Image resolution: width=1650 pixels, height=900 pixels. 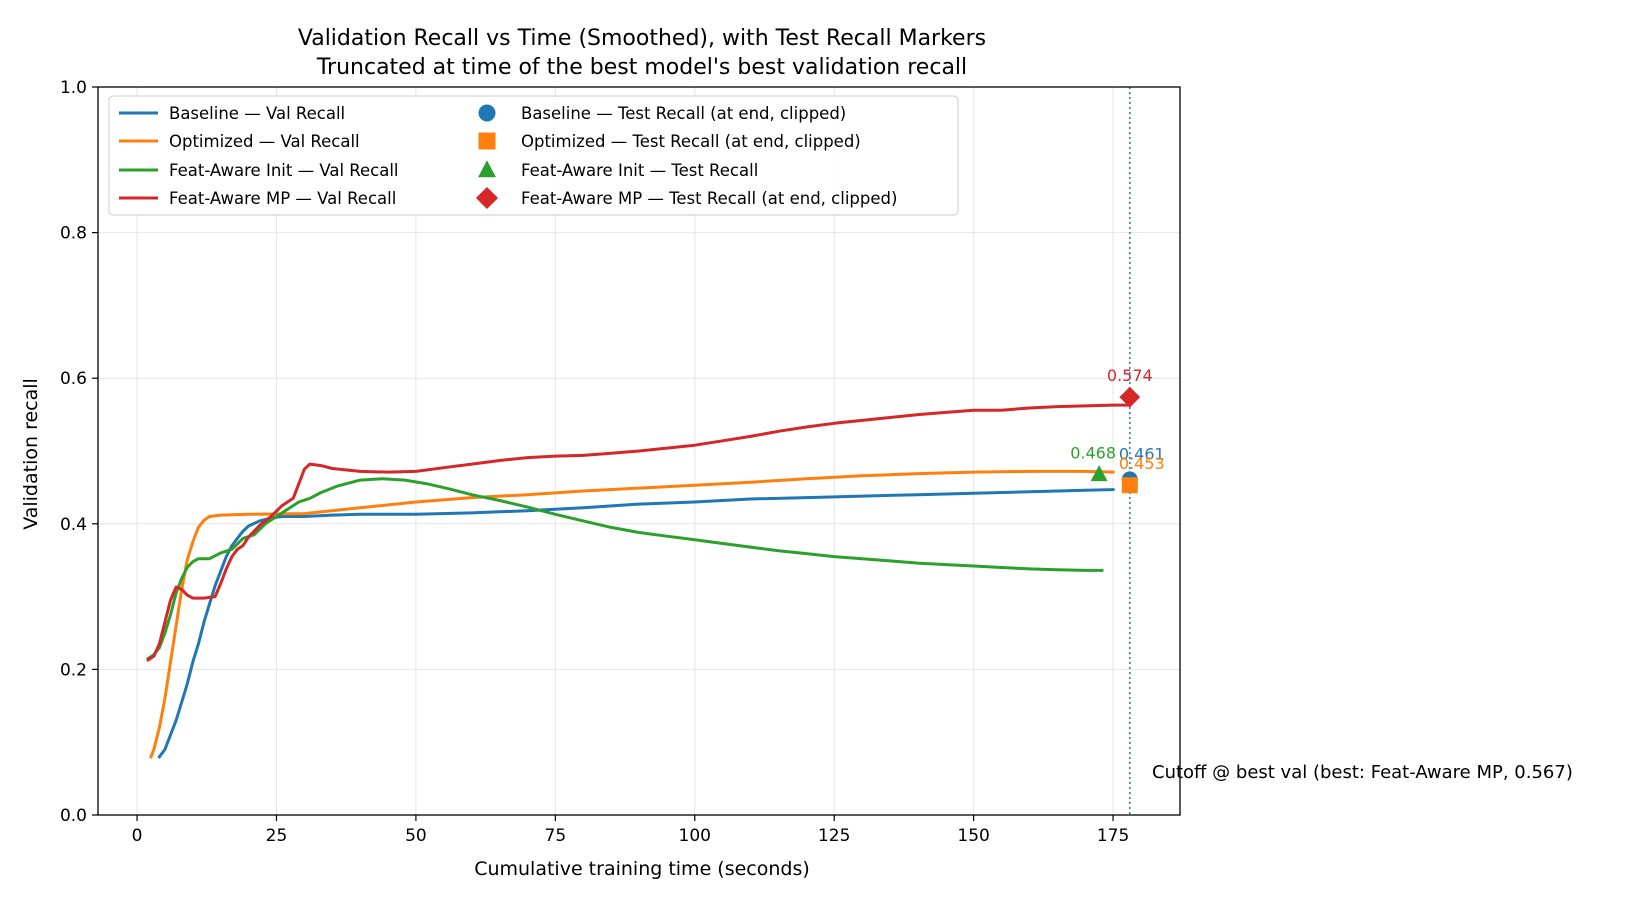 I want to click on legend-entry-label: Baseline — Test Recall (at end, clipped), so click(x=683, y=113).